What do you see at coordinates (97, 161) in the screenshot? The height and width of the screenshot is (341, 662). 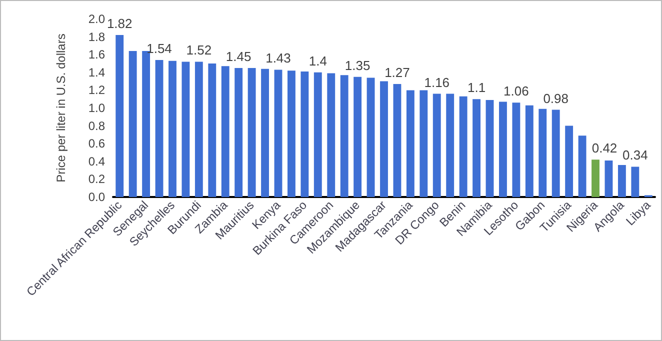 I see `y-tick-label: 0.4` at bounding box center [97, 161].